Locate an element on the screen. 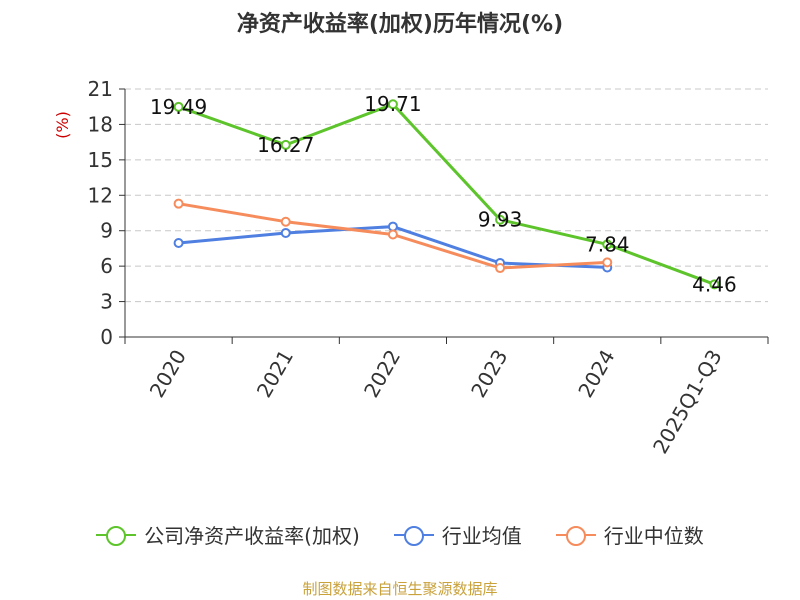  legend-item: 行业均值 is located at coordinates (457, 534).